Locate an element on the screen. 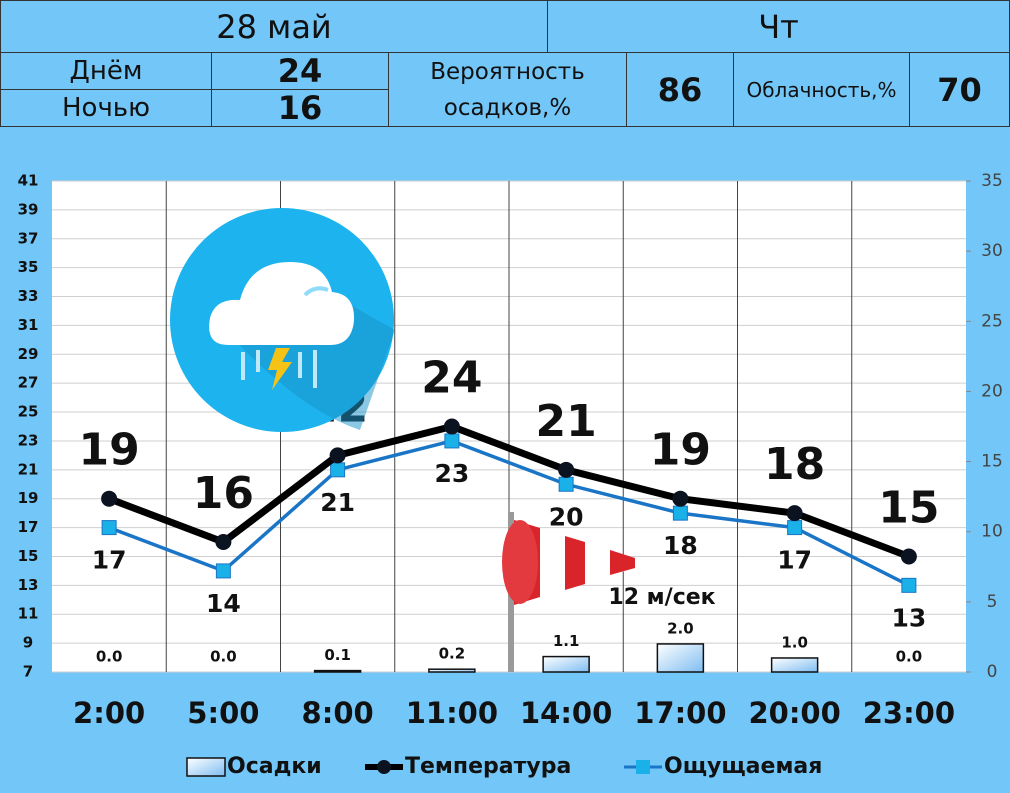  y2-tick-label: 10 is located at coordinates (992, 532).